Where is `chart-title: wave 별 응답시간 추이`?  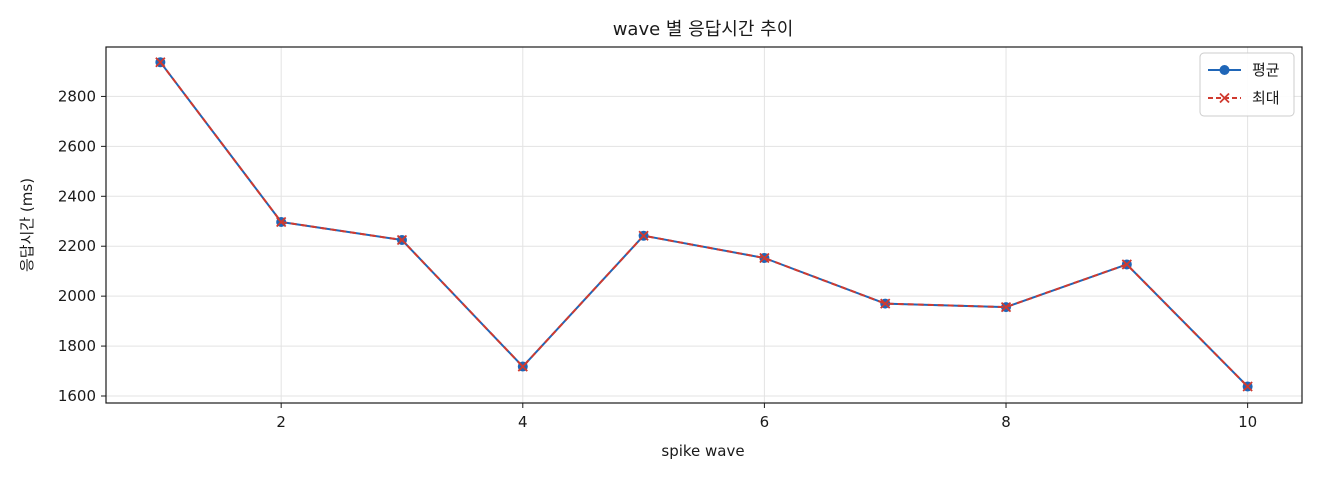
chart-title: wave 별 응답시간 추이 is located at coordinates (703, 29).